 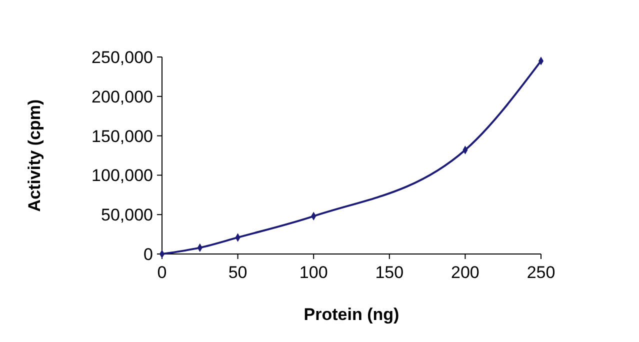 What do you see at coordinates (465, 272) in the screenshot?
I see `x-tick-label: 200` at bounding box center [465, 272].